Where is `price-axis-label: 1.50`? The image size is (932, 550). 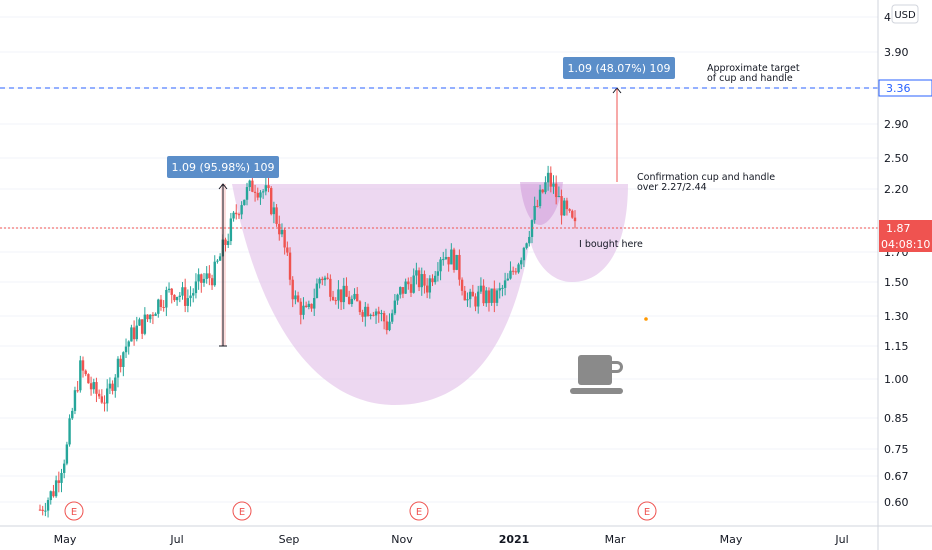 price-axis-label: 1.50 is located at coordinates (896, 282).